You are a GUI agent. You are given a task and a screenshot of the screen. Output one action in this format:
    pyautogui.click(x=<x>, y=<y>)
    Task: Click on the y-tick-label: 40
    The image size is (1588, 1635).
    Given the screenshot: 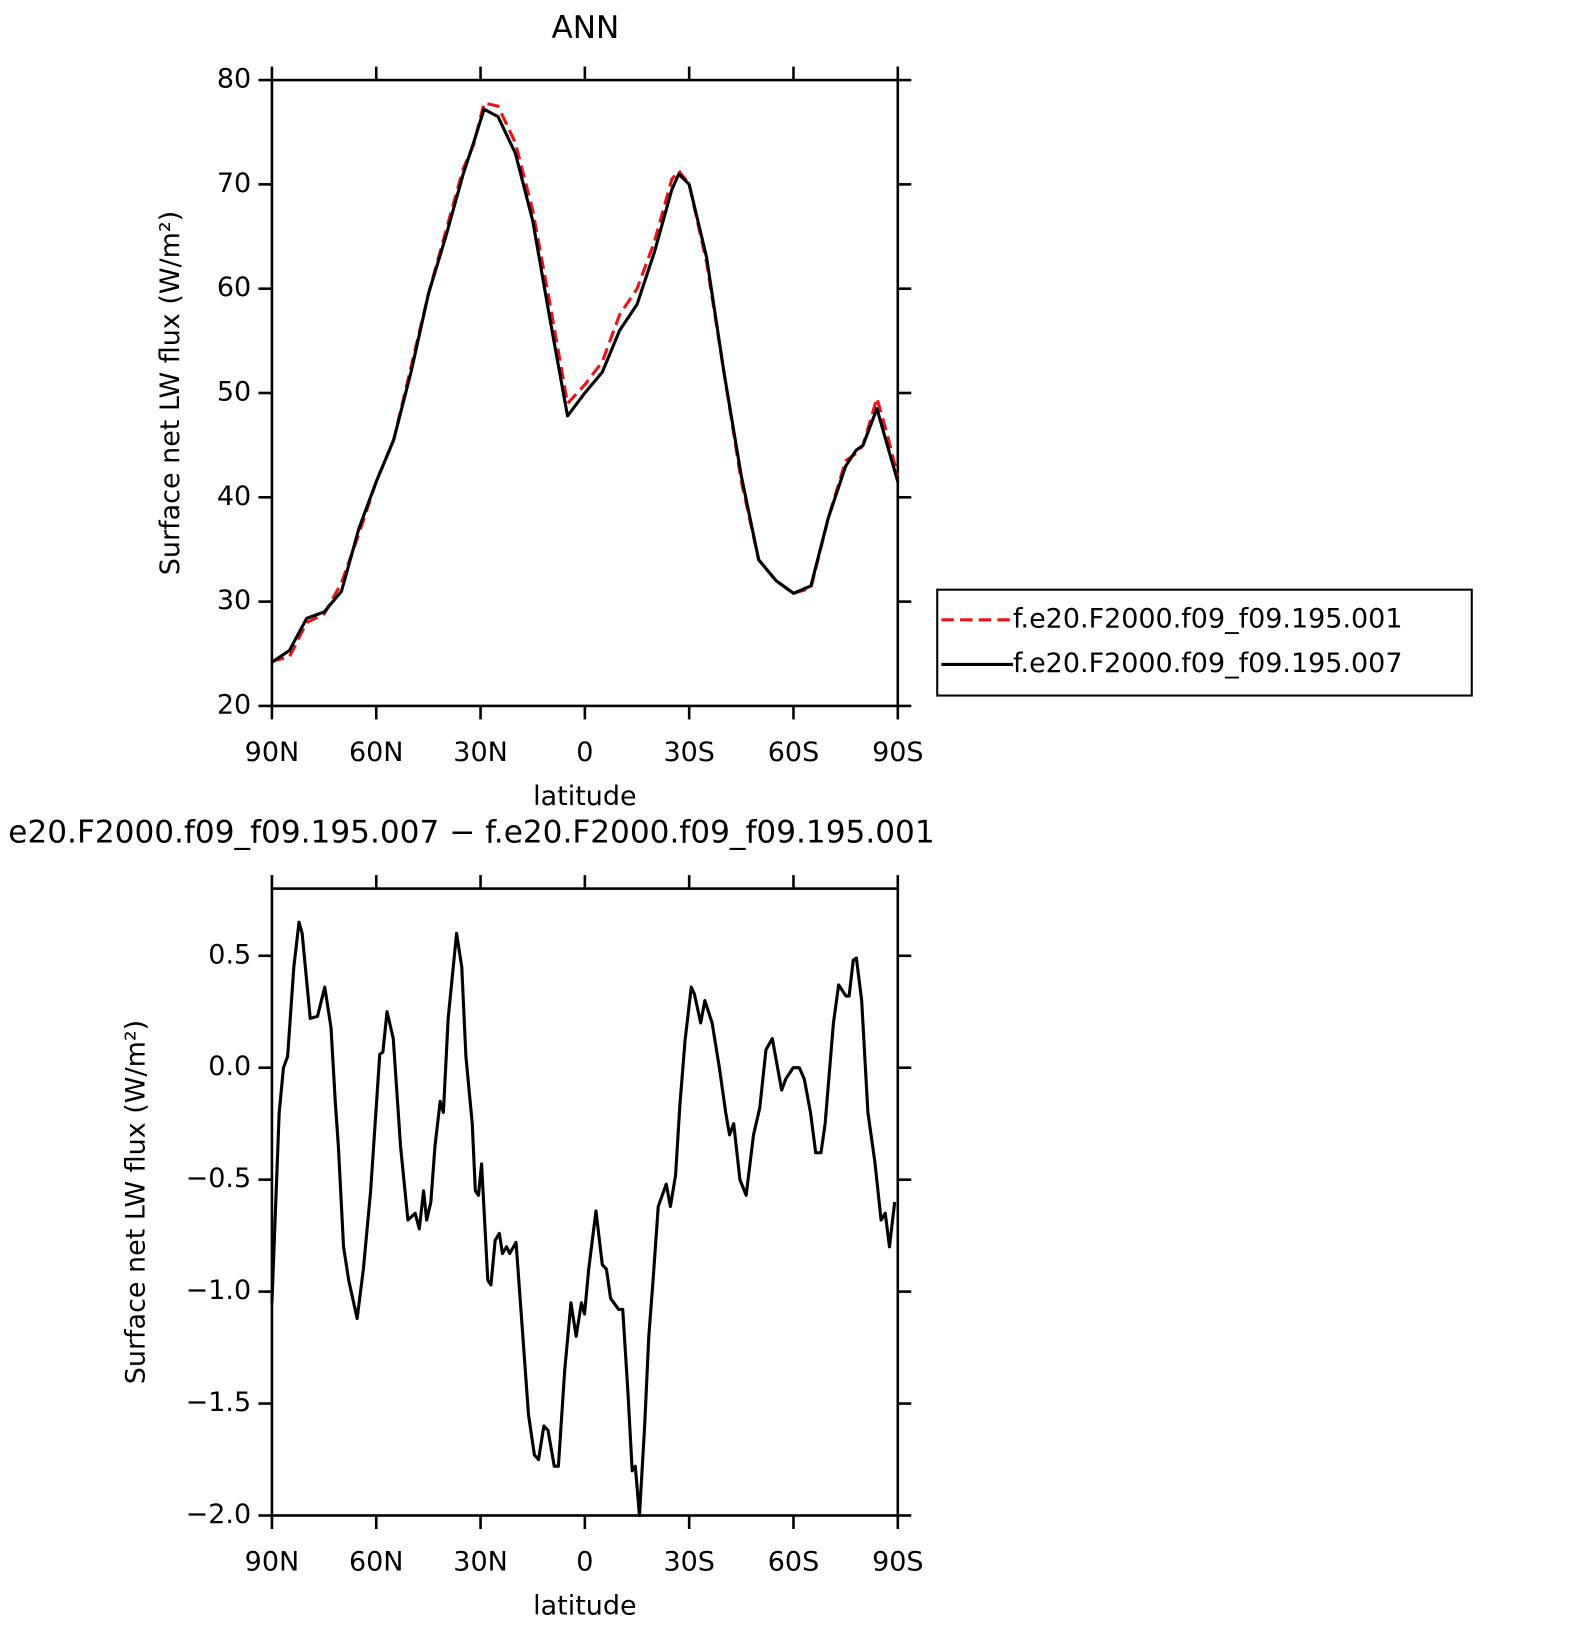 What is the action you would take?
    pyautogui.click(x=234, y=496)
    